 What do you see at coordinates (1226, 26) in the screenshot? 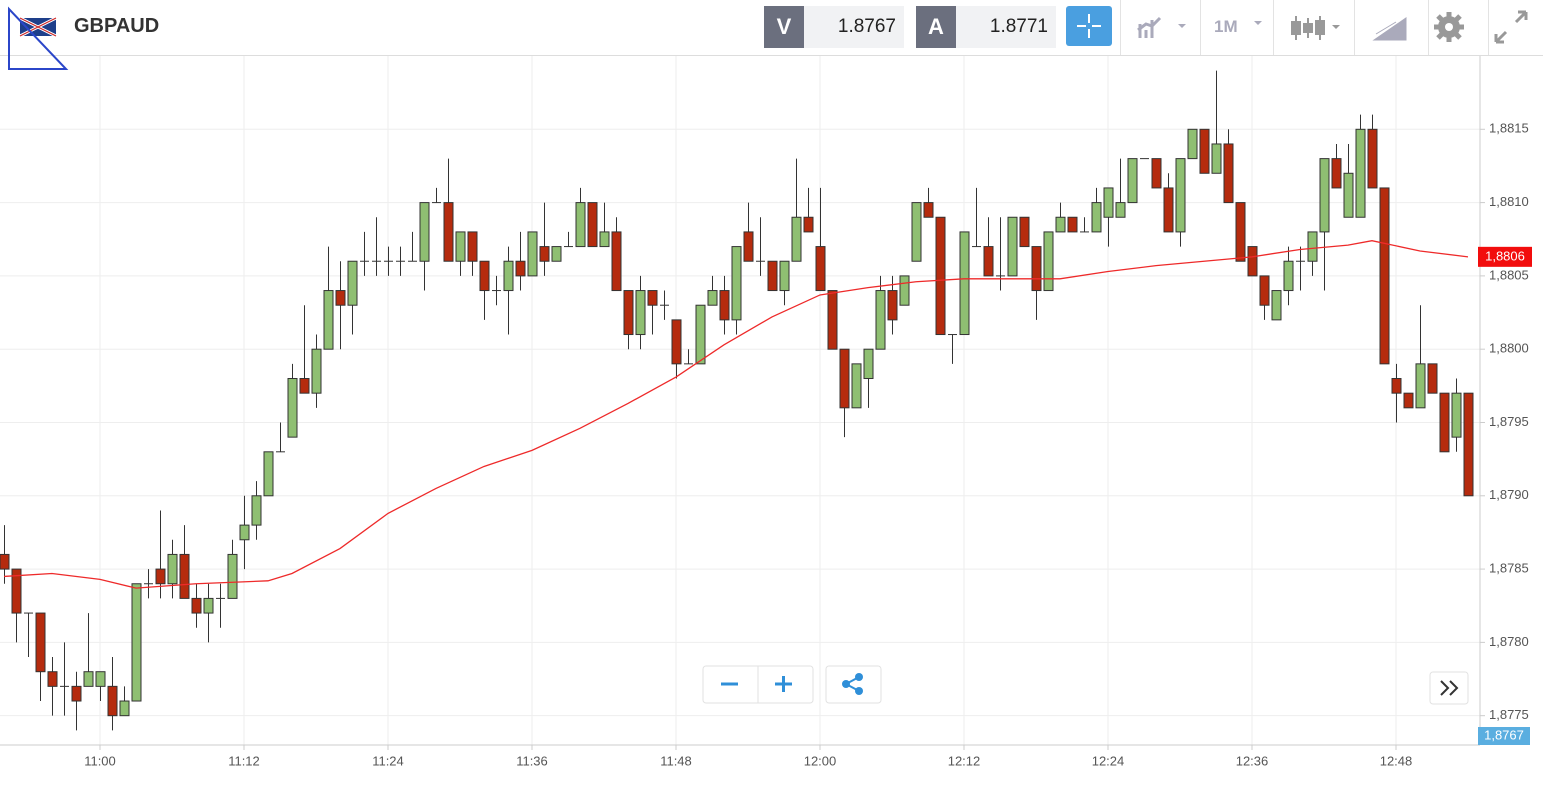
I see `timeframe: 1M` at bounding box center [1226, 26].